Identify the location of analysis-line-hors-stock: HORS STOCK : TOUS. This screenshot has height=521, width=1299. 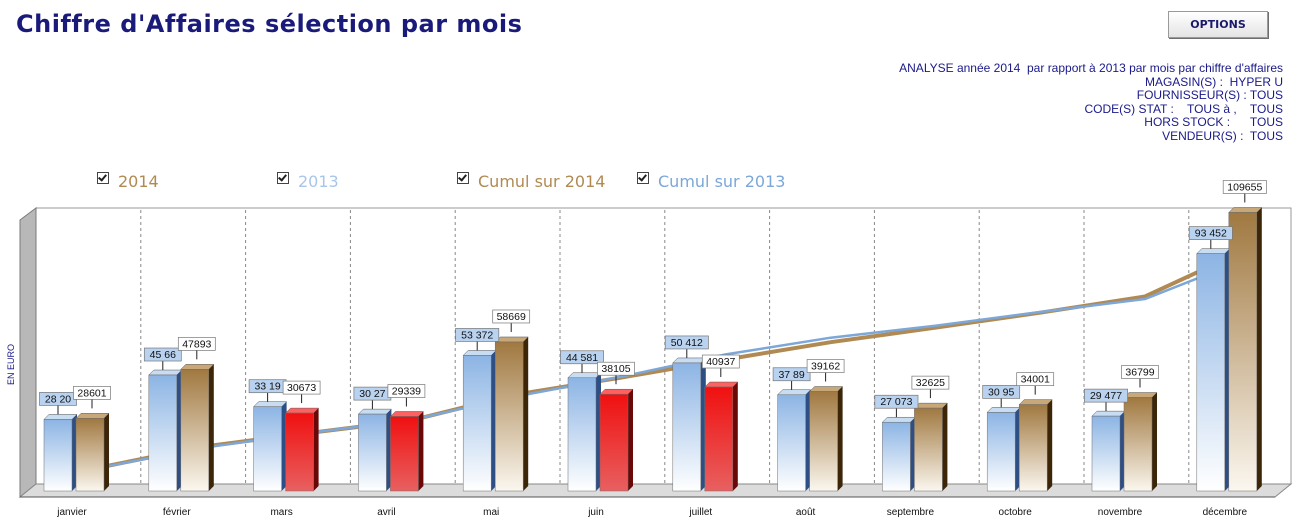
(1213, 122).